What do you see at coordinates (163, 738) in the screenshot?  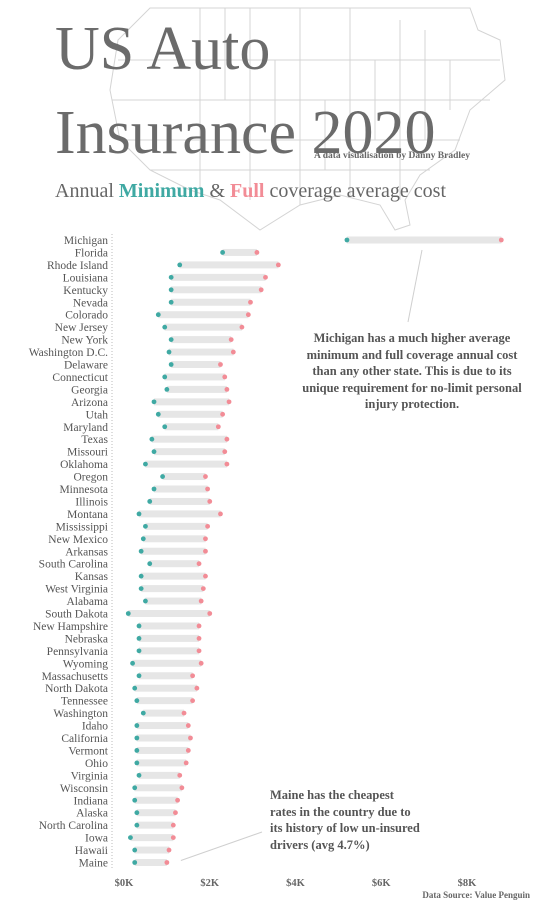 I see `range-bar-california` at bounding box center [163, 738].